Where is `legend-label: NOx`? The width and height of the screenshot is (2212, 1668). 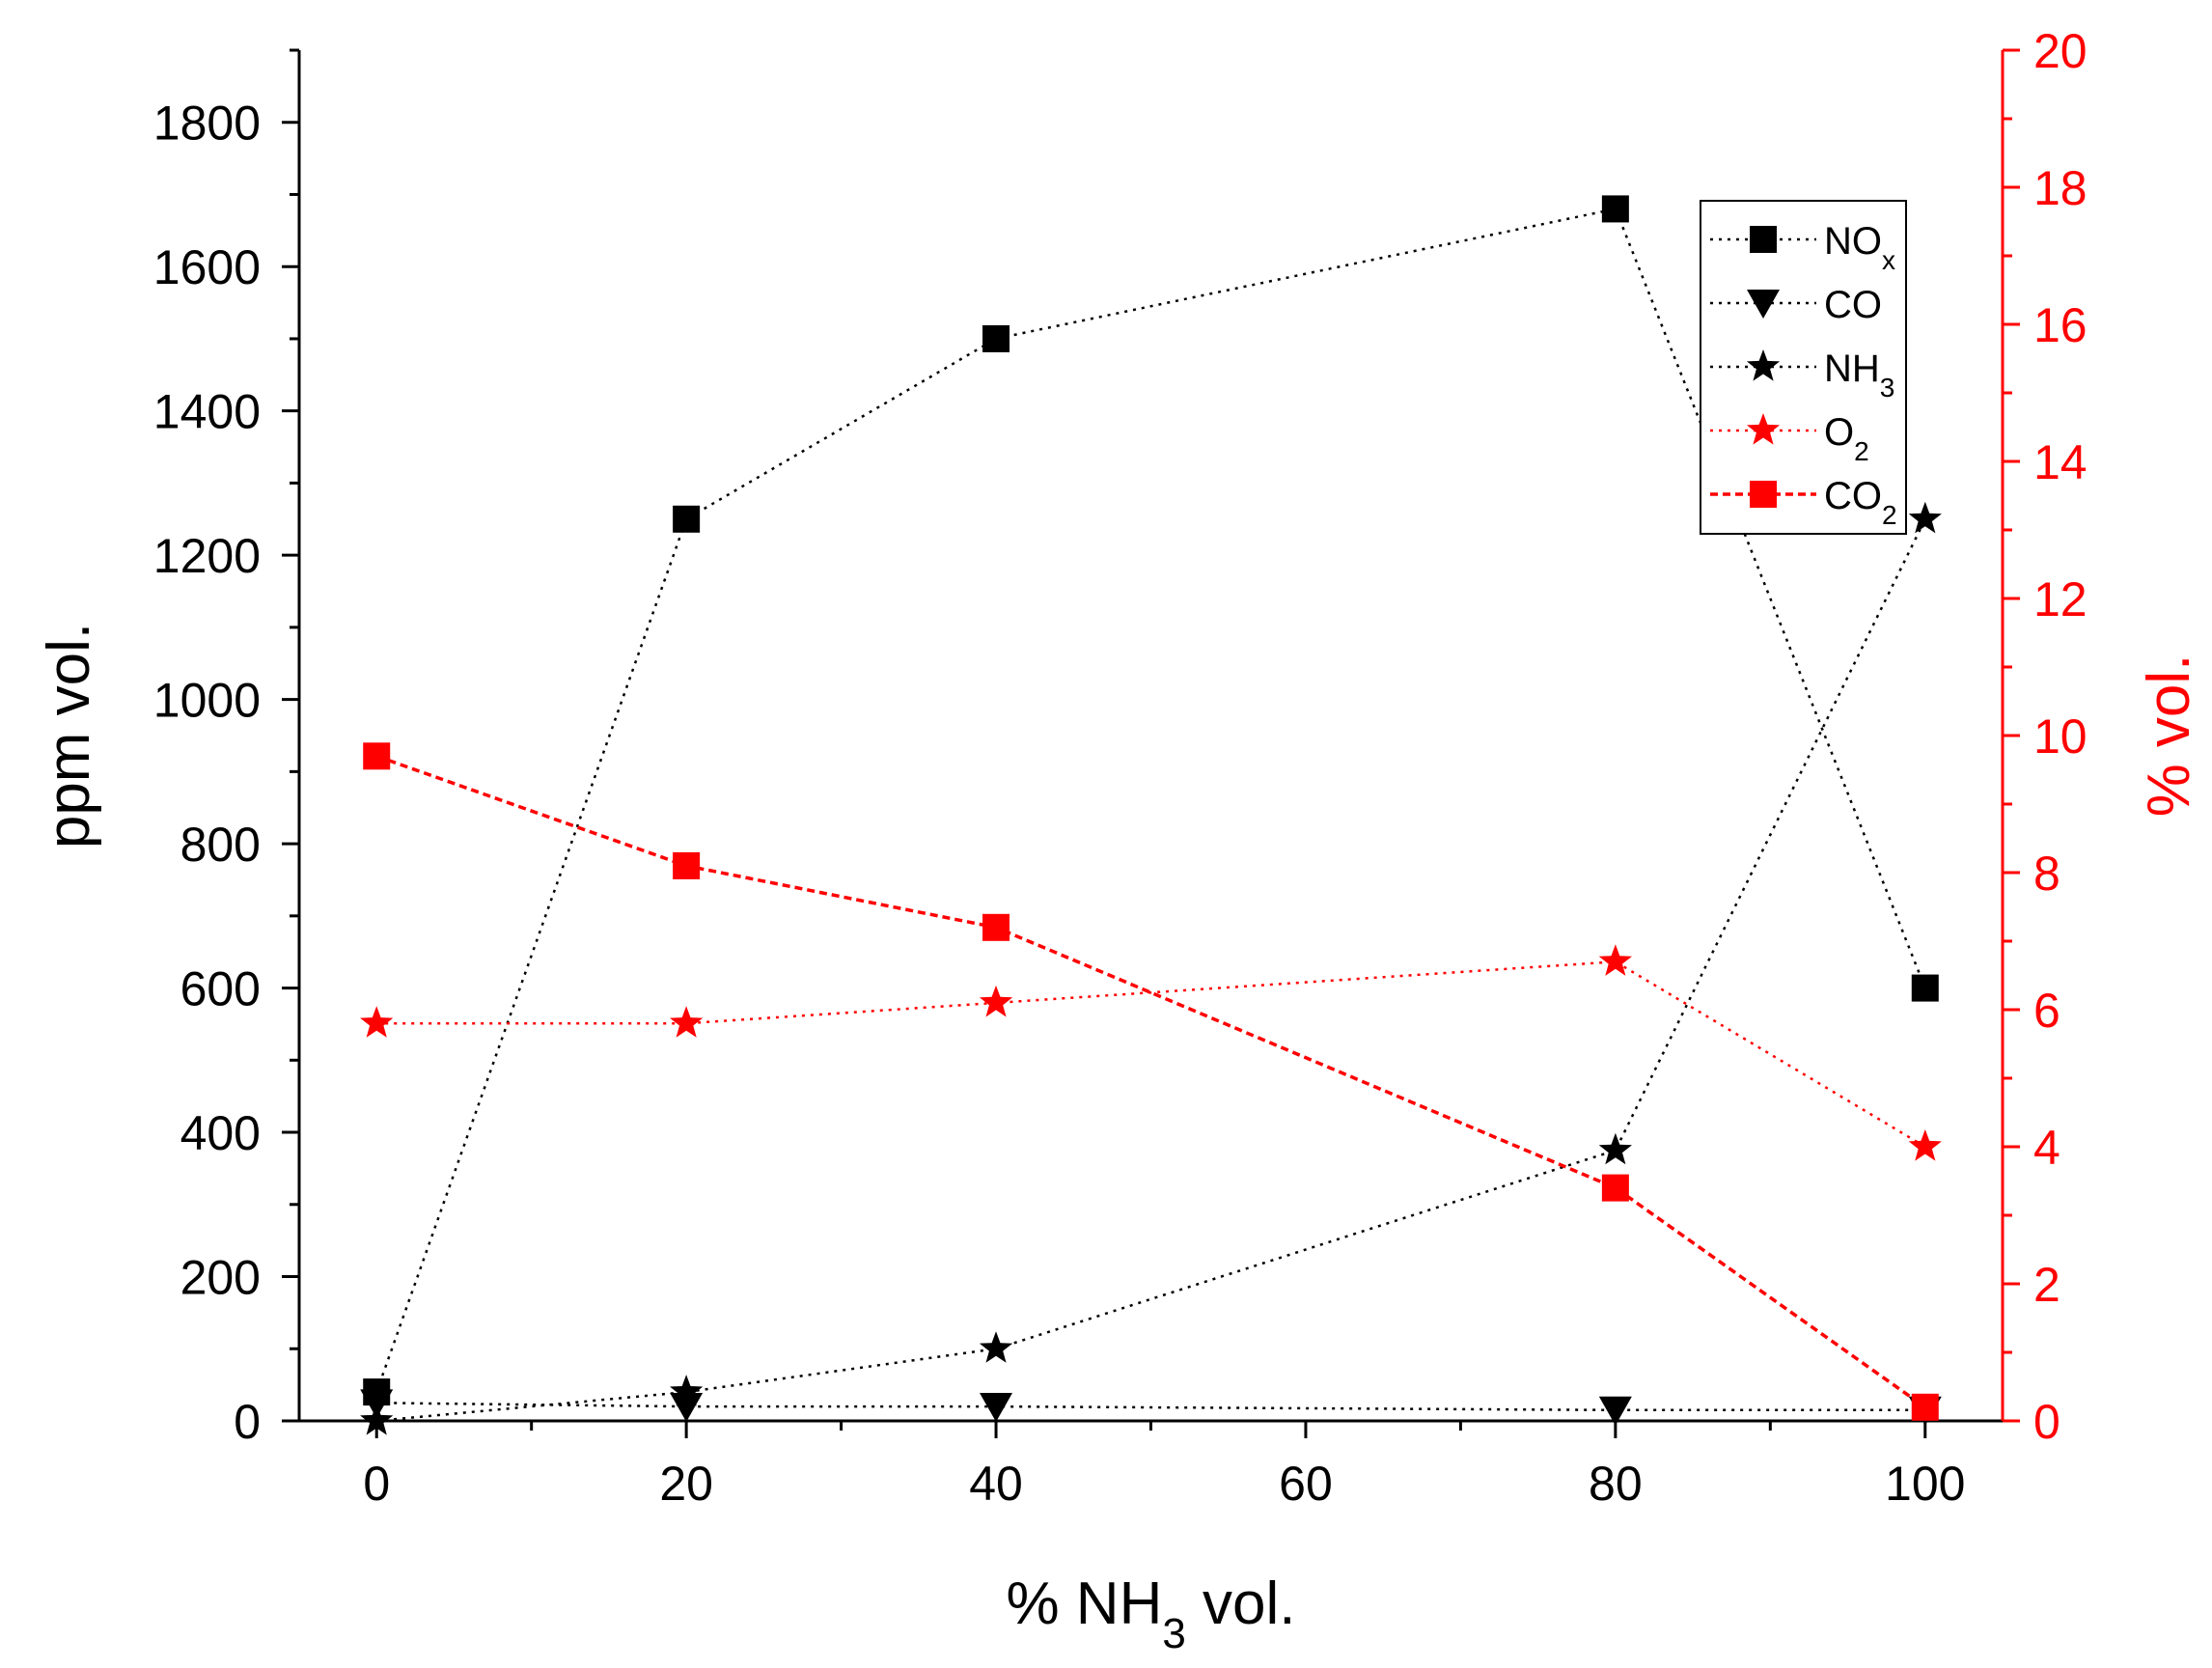
legend-label: NOx is located at coordinates (1859, 248).